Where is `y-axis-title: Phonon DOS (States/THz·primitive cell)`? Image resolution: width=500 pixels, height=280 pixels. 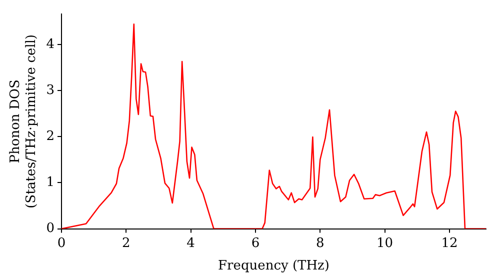
y-axis-title: Phonon DOS (States/THz·primitive cell) is located at coordinates (23, 121).